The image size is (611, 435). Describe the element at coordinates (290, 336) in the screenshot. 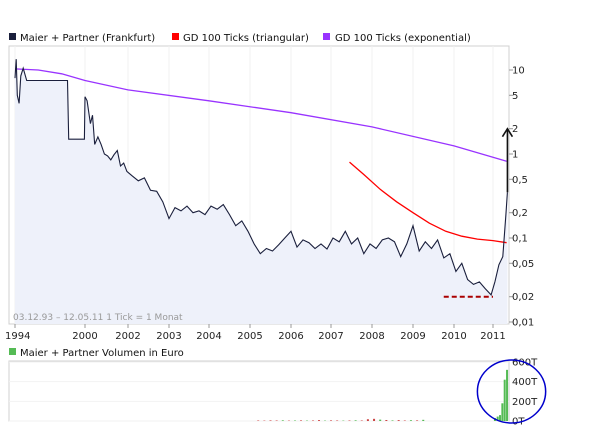

I see `x-tick-label: 2006` at that location.